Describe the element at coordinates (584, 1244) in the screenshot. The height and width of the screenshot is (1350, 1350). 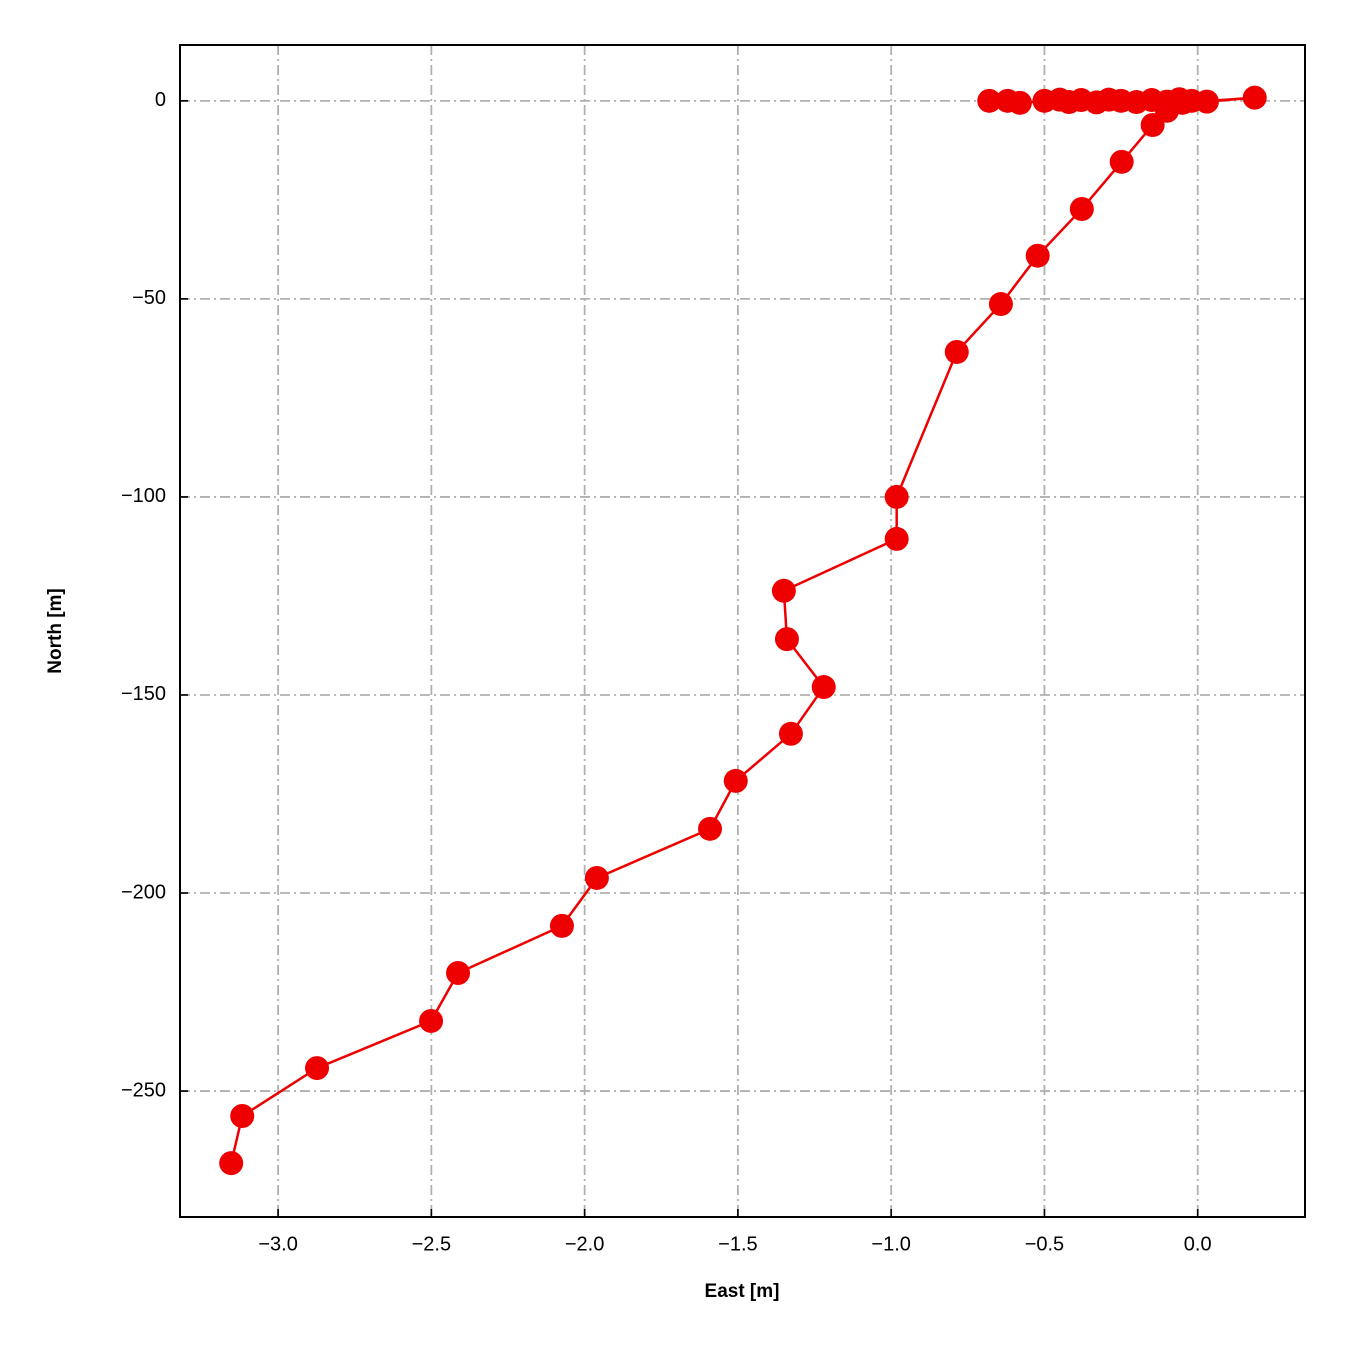
I see `x-tick-label: −2.0` at that location.